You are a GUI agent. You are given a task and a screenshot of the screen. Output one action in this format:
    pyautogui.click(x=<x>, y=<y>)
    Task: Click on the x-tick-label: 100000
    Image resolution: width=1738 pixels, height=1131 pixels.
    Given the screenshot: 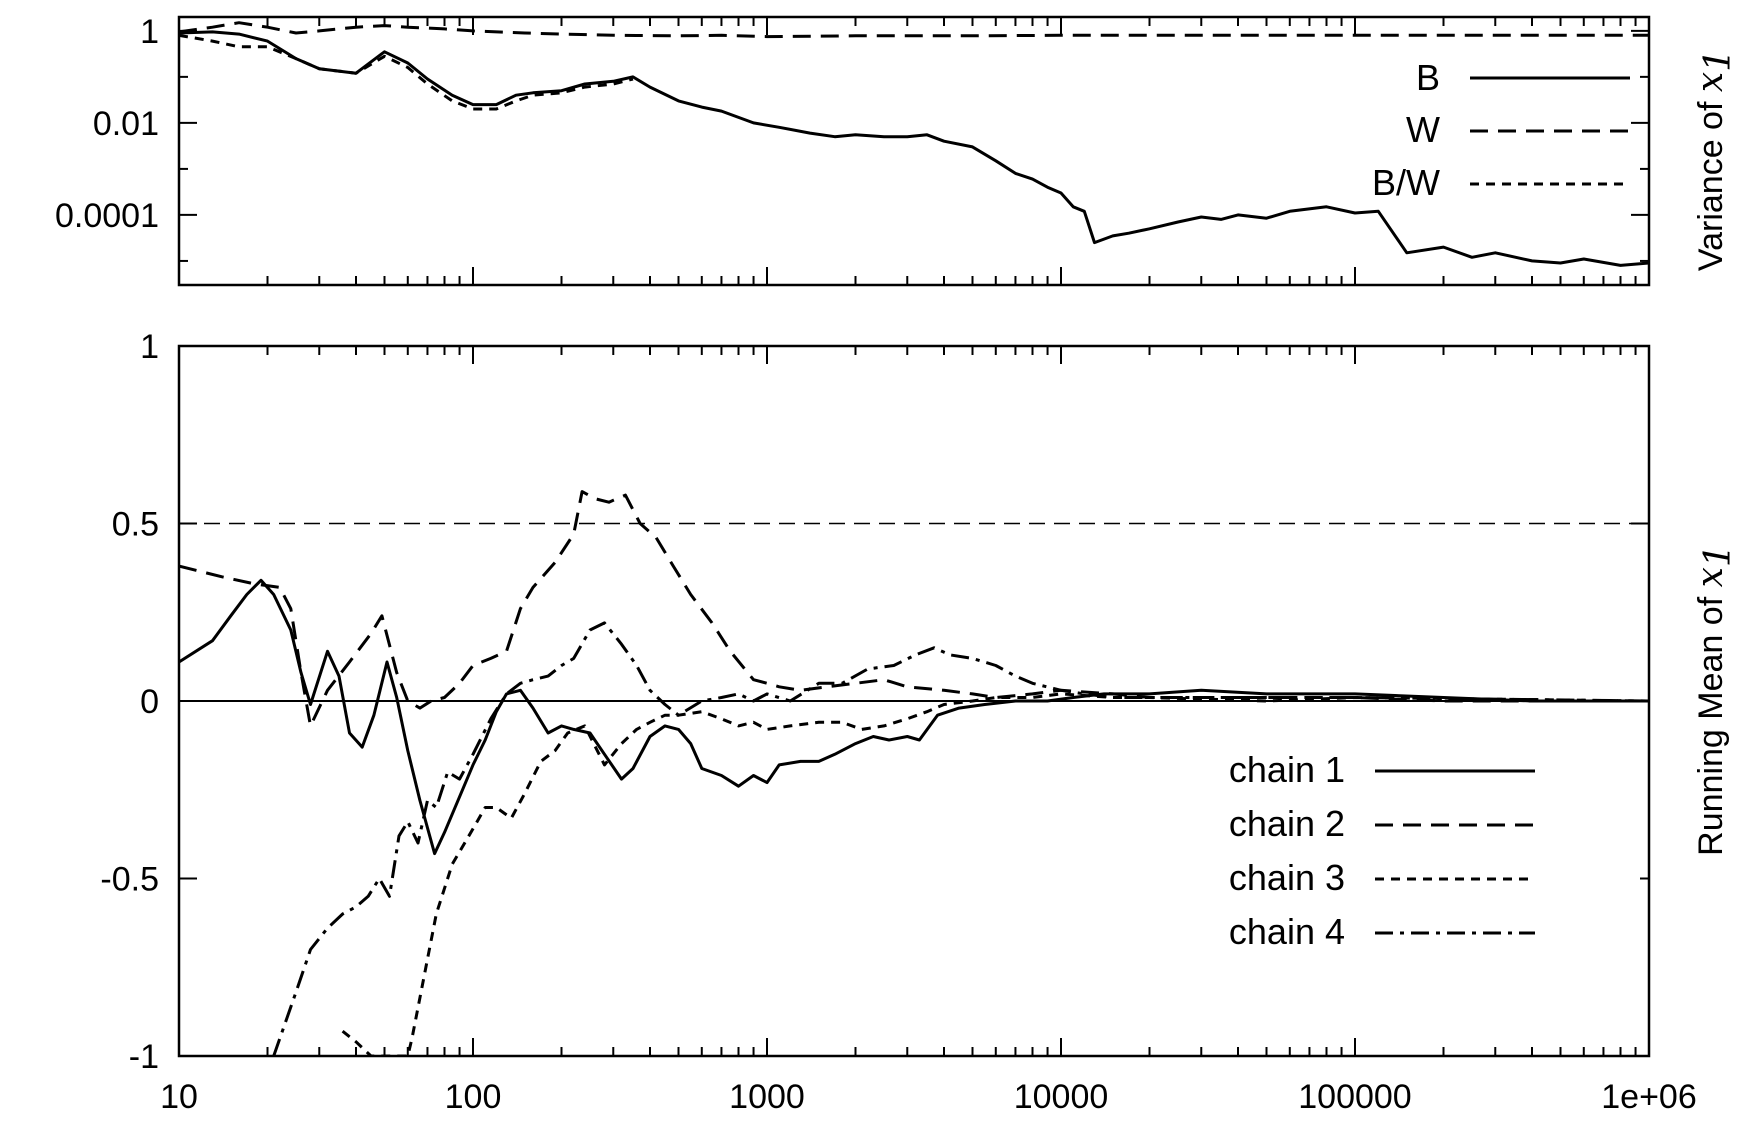 What is the action you would take?
    pyautogui.click(x=1354, y=1097)
    